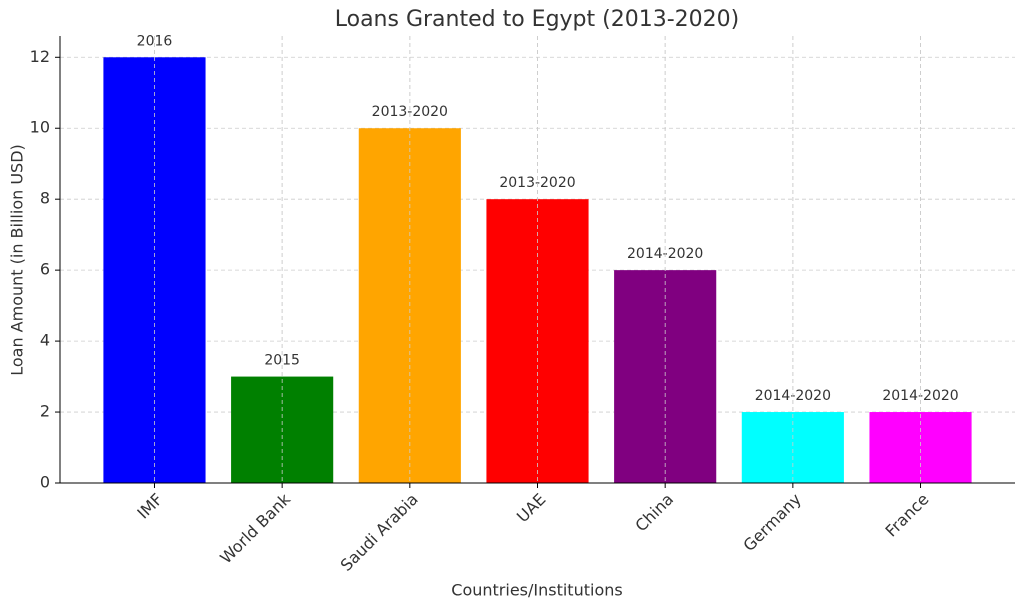 The width and height of the screenshot is (1024, 611). What do you see at coordinates (536, 590) in the screenshot?
I see `x-axis-label: Countries/Institutions` at bounding box center [536, 590].